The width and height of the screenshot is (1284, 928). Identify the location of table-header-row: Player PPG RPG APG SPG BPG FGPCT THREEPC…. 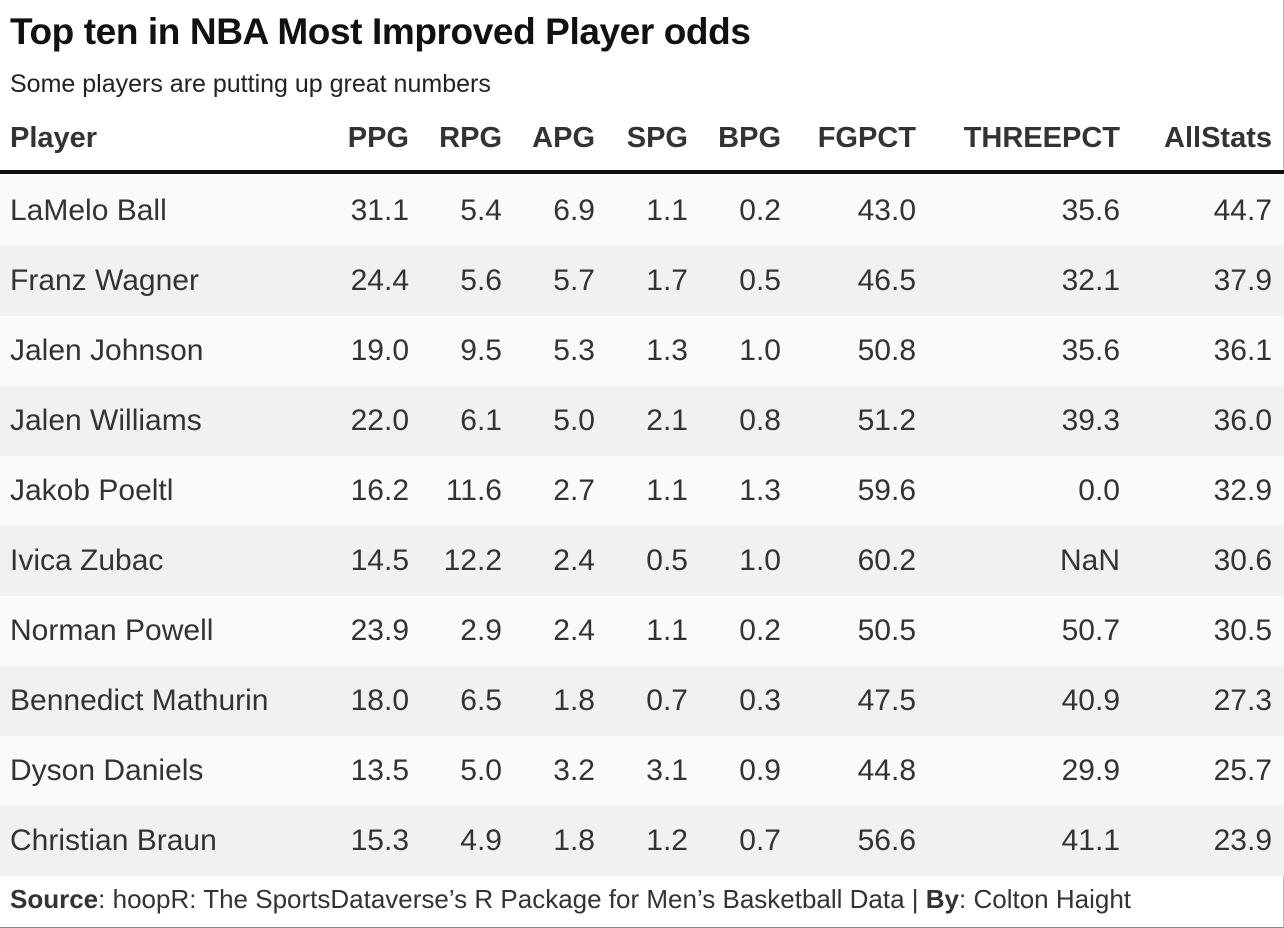
(642, 140).